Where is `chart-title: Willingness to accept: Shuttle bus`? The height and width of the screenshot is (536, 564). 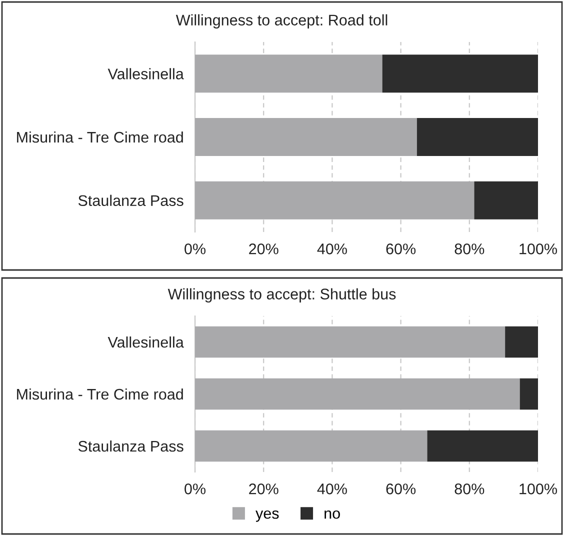 chart-title: Willingness to accept: Shuttle bus is located at coordinates (282, 295).